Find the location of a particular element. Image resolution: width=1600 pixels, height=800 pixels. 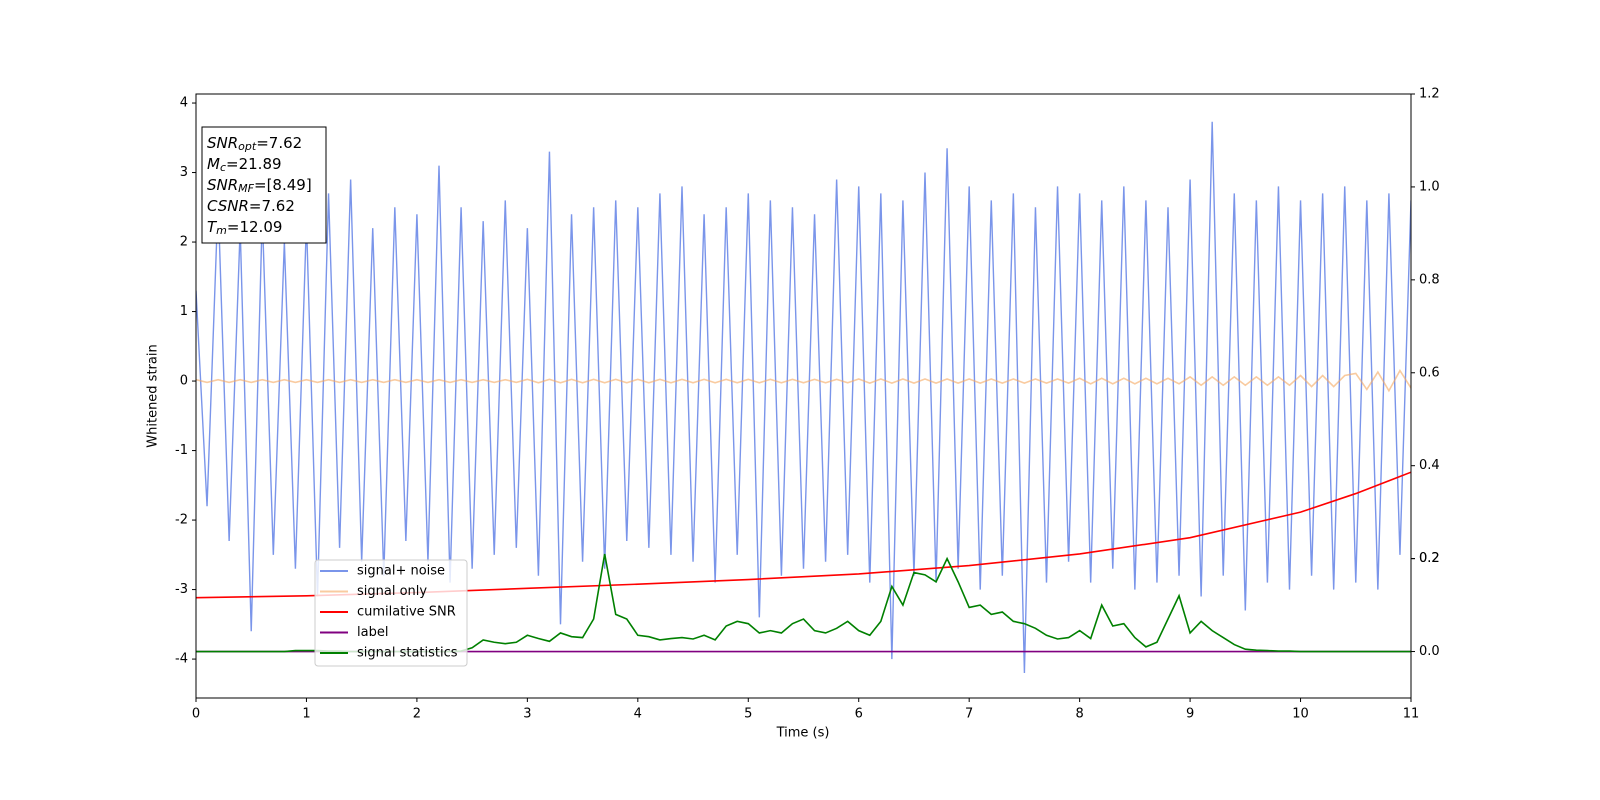

annotation-line: Mc=21.89 is located at coordinates (244, 165).